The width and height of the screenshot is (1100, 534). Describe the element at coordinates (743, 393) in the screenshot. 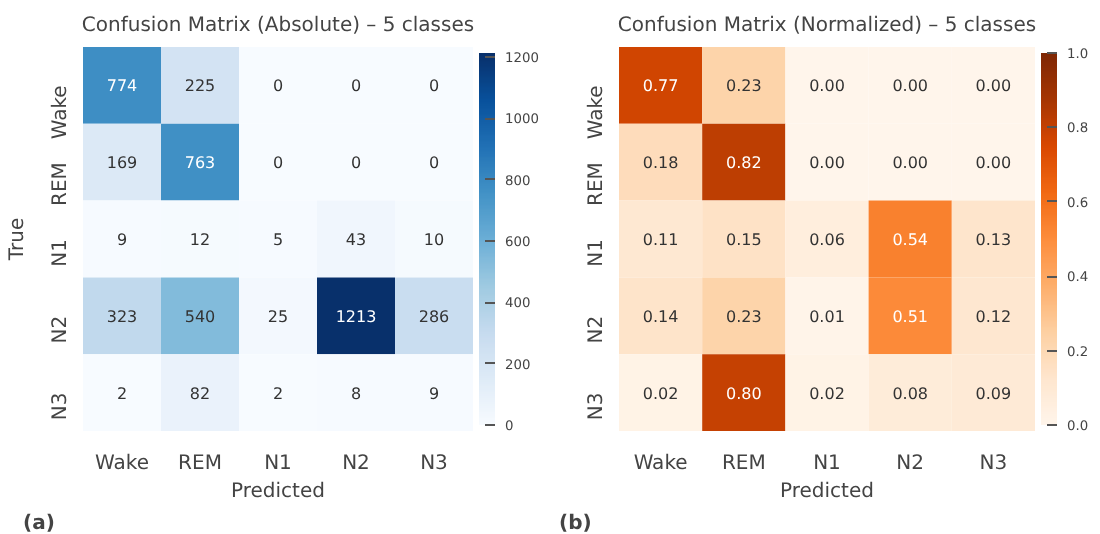

I see `data-label: 0.80` at that location.